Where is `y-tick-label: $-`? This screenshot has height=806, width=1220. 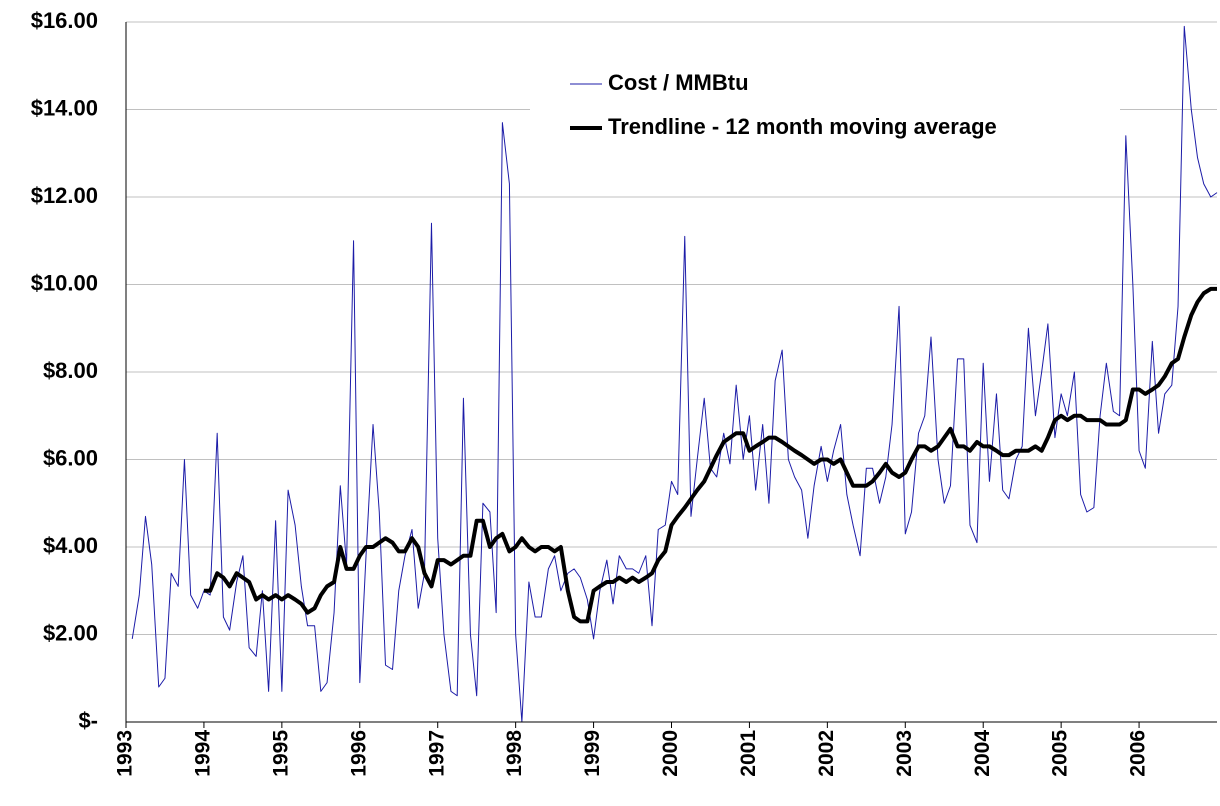 y-tick-label: $- is located at coordinates (88, 720).